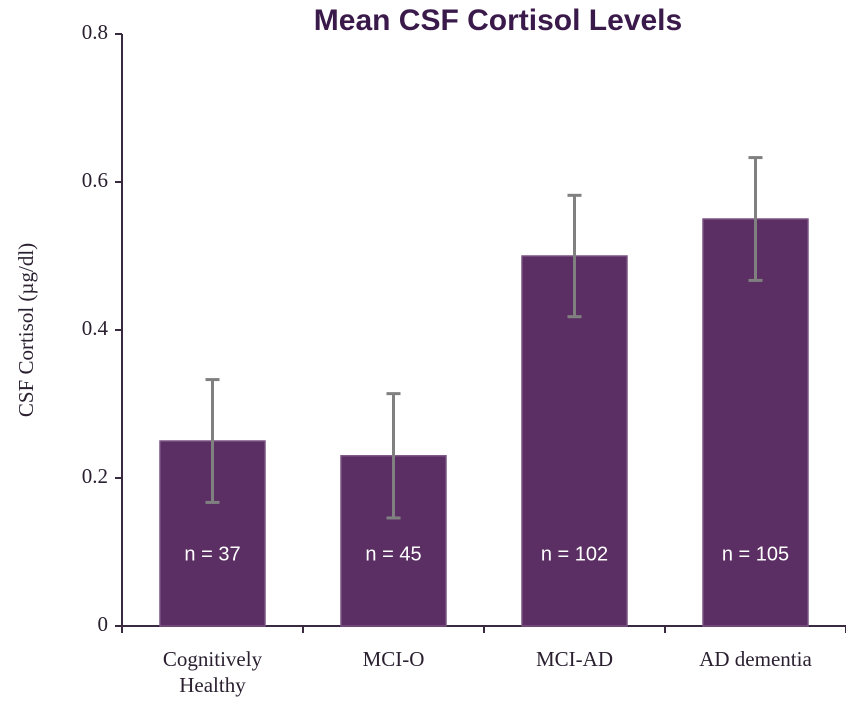 The width and height of the screenshot is (846, 702). I want to click on y-tick-label: 0.8, so click(95, 32).